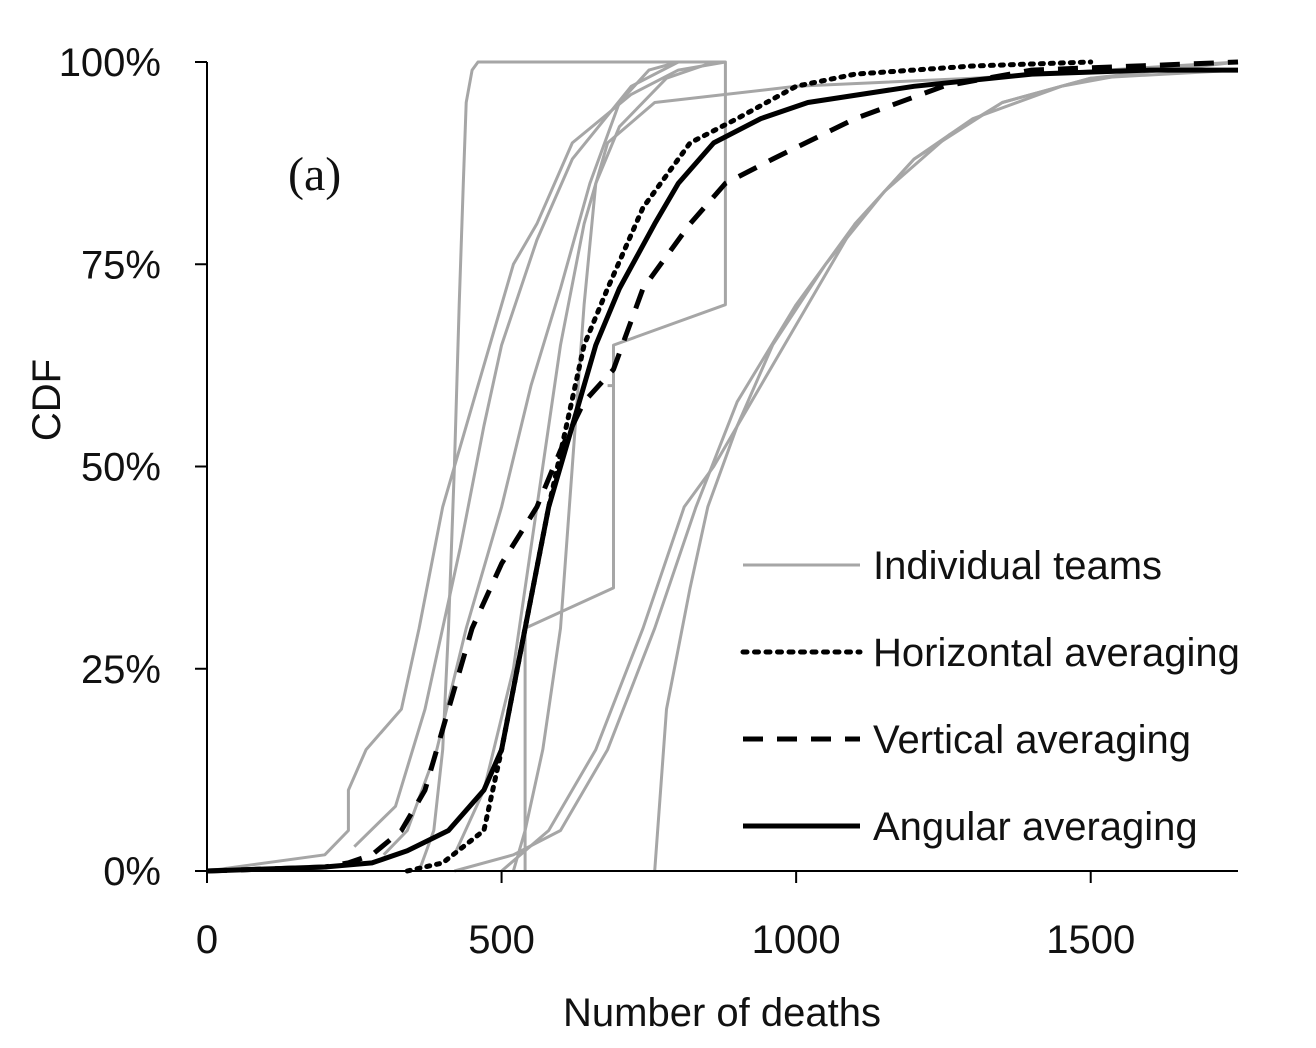  Describe the element at coordinates (1032, 740) in the screenshot. I see `legend-label-vertical: Vertical averaging` at that location.